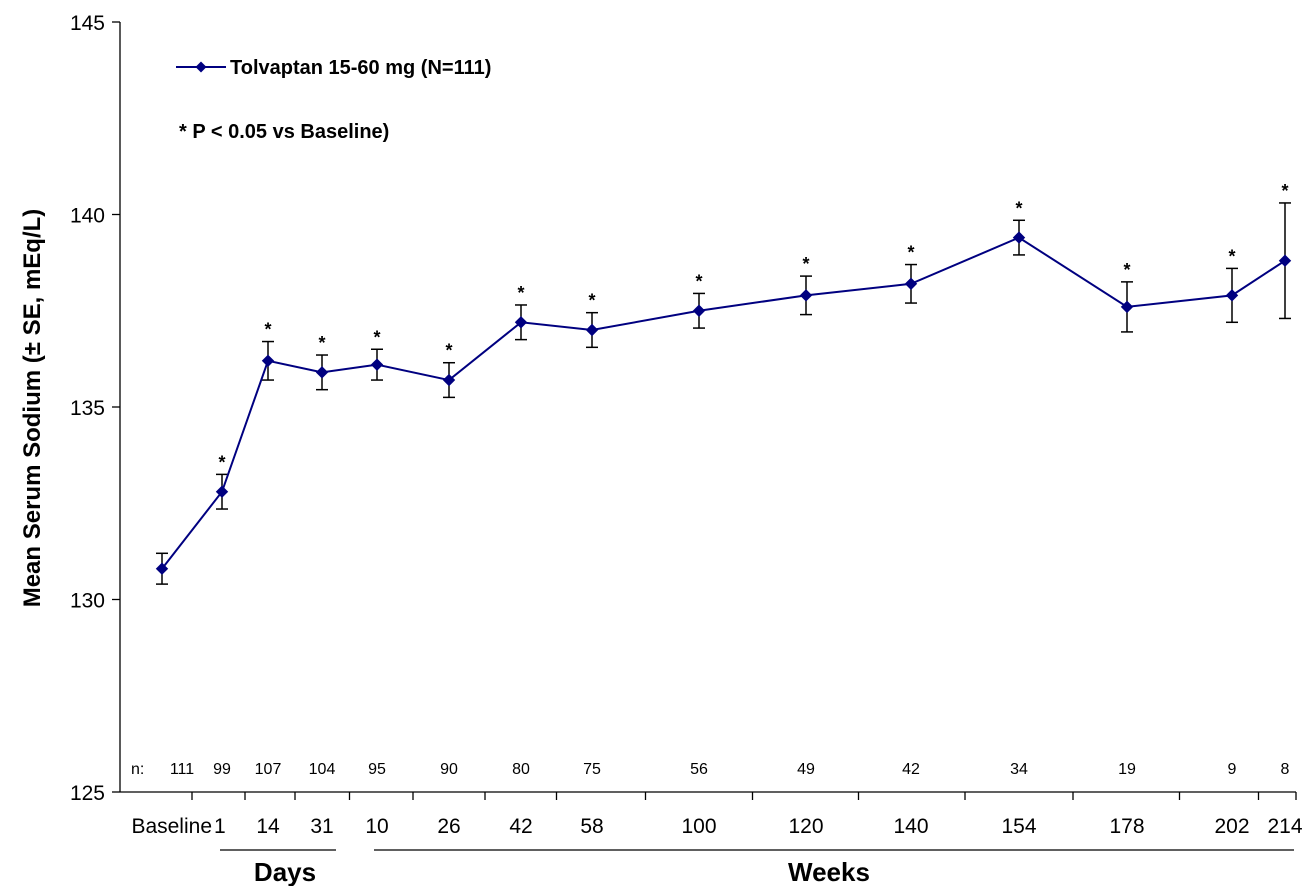 The width and height of the screenshot is (1306, 886). What do you see at coordinates (321, 826) in the screenshot?
I see `x-tick-label: 31` at bounding box center [321, 826].